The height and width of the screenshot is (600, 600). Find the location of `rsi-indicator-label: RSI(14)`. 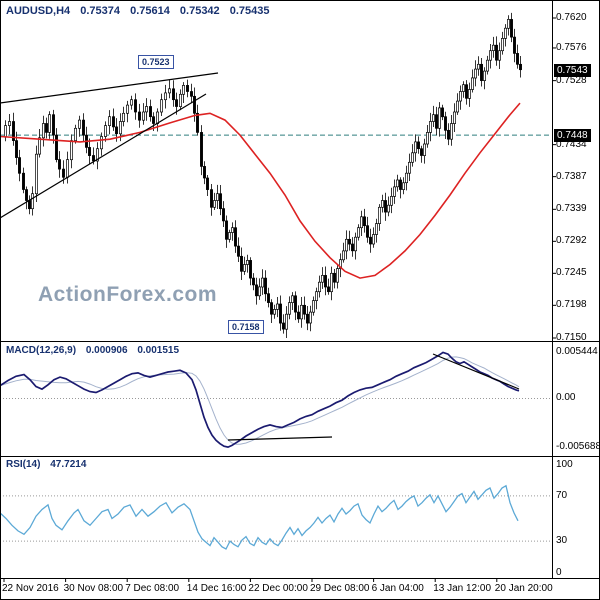

rsi-indicator-label: RSI(14) is located at coordinates (23, 464).